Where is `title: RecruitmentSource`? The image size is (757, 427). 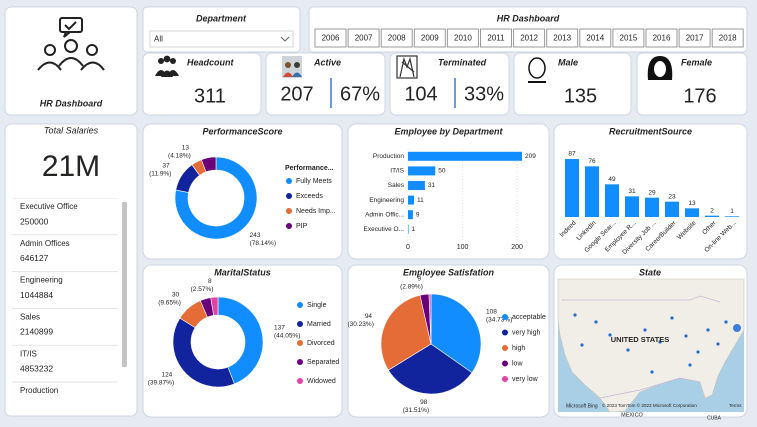
title: RecruitmentSource is located at coordinates (650, 131).